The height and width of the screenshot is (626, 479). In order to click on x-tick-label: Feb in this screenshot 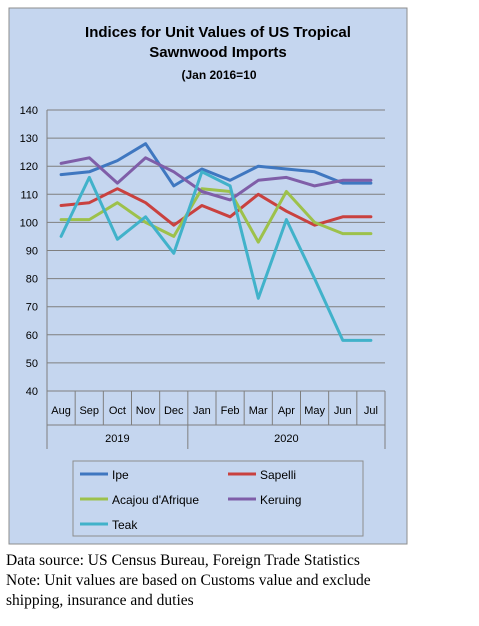, I will do `click(230, 411)`.